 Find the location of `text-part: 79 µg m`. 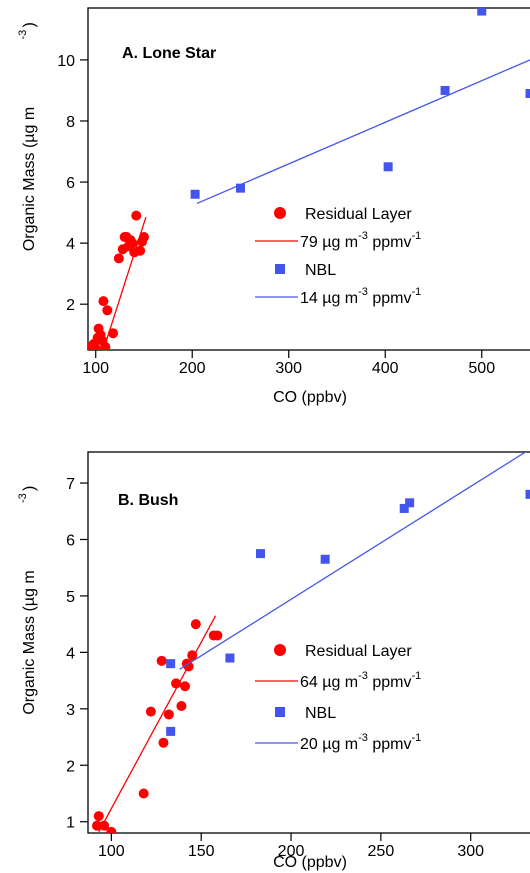

text-part: 79 µg m is located at coordinates (329, 242).